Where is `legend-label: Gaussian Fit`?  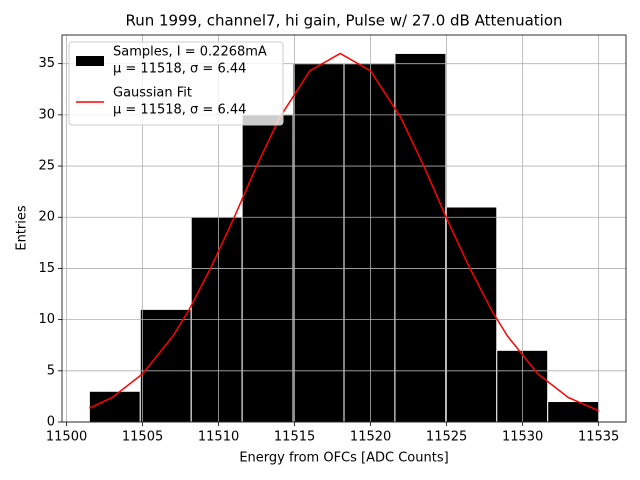
legend-label: Gaussian Fit is located at coordinates (152, 93).